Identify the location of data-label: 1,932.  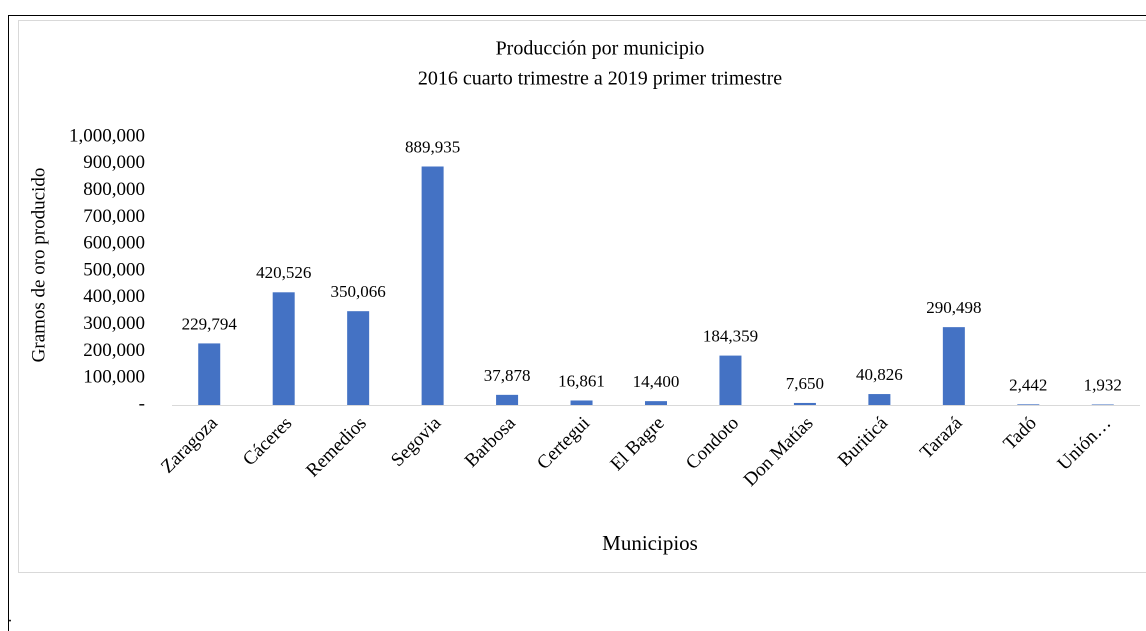
(1103, 384).